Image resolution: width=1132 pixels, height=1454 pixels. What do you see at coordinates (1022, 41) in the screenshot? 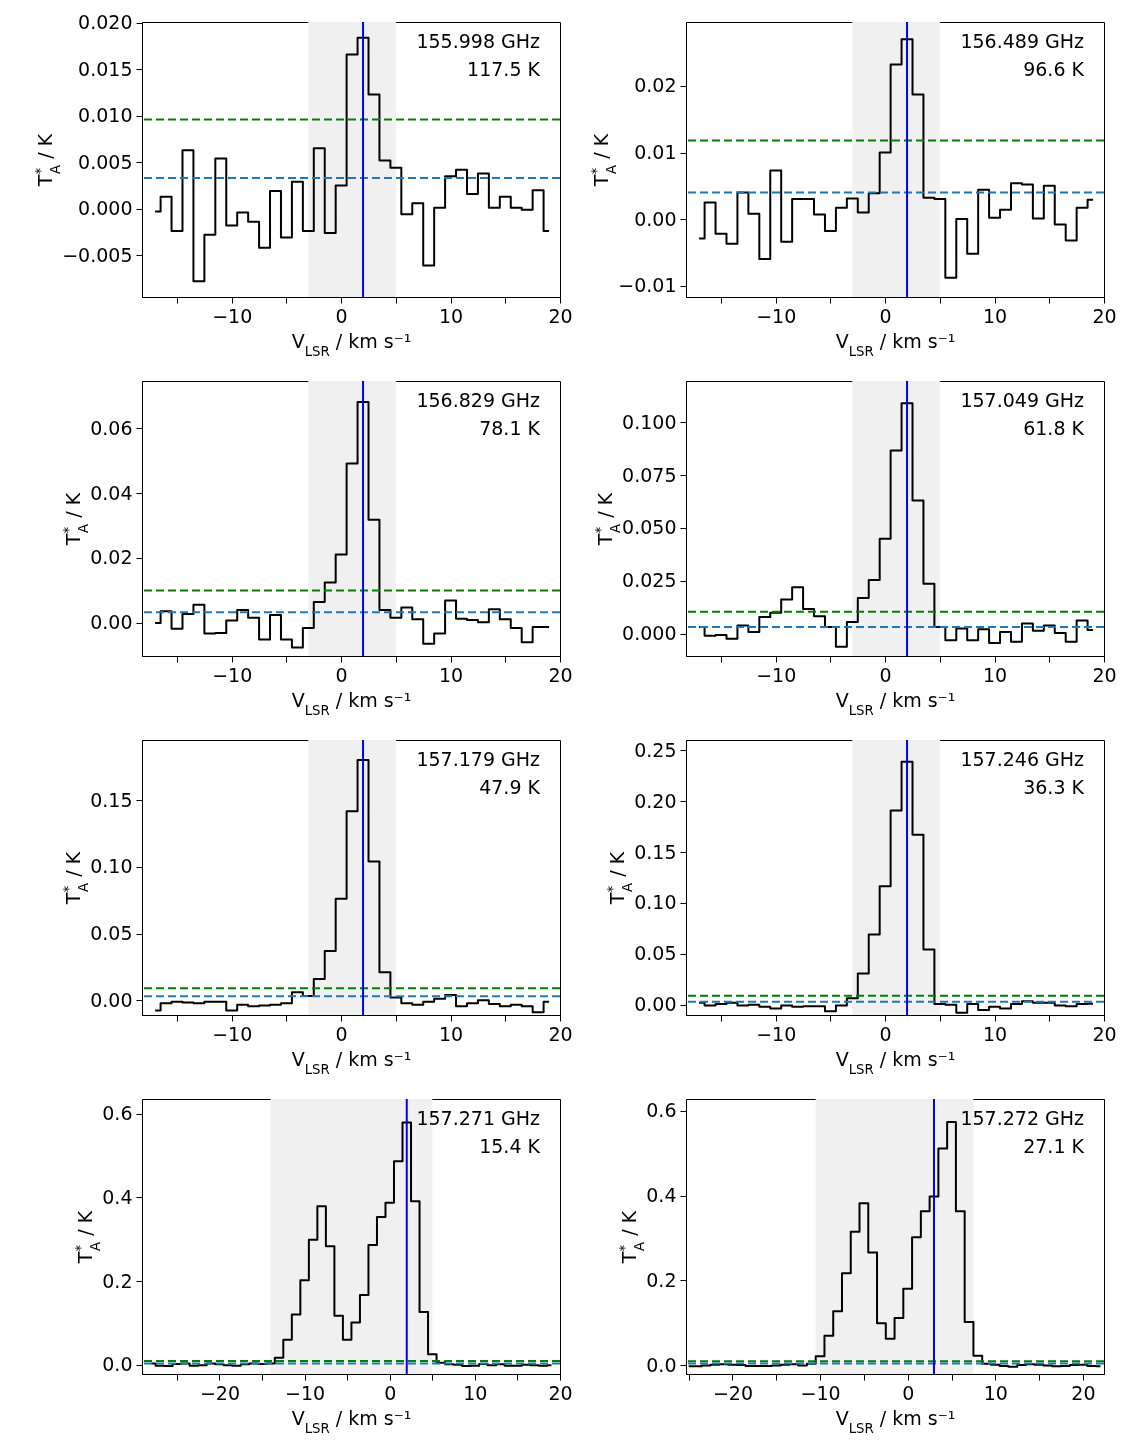
I see `annotation: 156.489 GHz` at bounding box center [1022, 41].